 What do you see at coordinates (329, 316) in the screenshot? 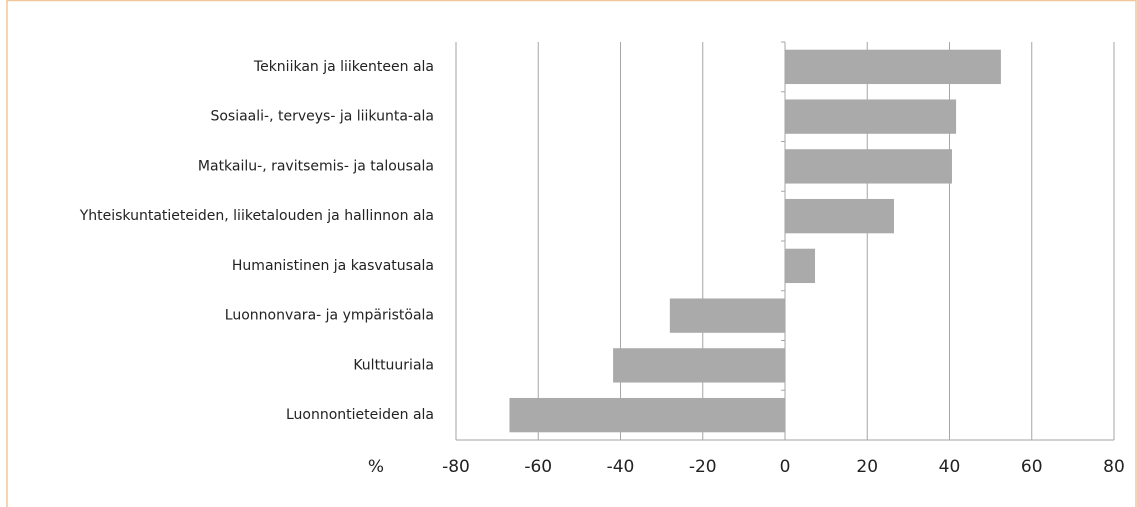
I see `y-tick-label: Luonnonvara- ja ympäristöala` at bounding box center [329, 316].